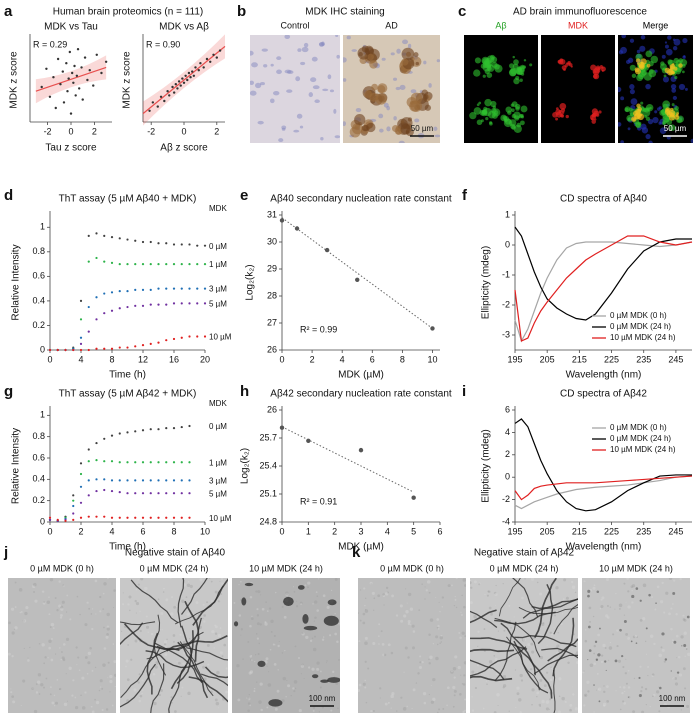 Image resolution: width=699 pixels, height=720 pixels. I want to click on y-tick-label: 25.1, so click(268, 493).